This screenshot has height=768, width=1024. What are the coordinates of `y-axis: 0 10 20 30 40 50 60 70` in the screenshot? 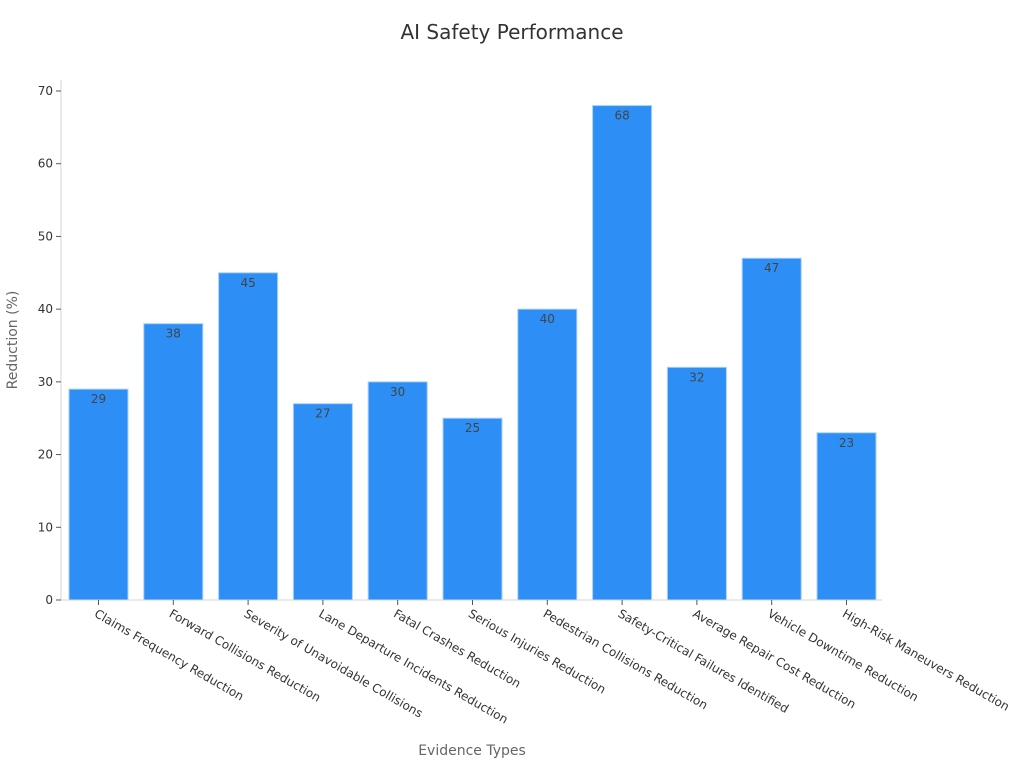 It's located at (50, 343).